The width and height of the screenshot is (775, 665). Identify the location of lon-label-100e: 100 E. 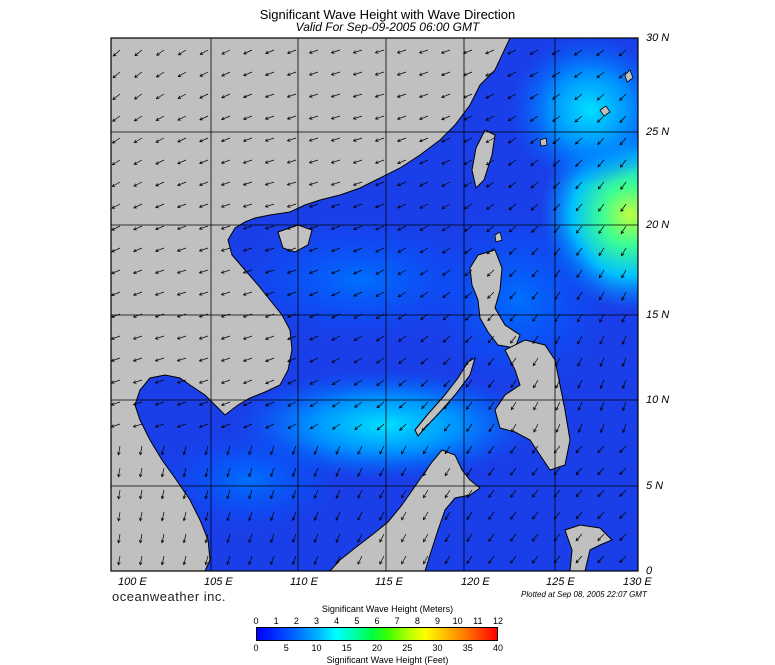
(132, 582).